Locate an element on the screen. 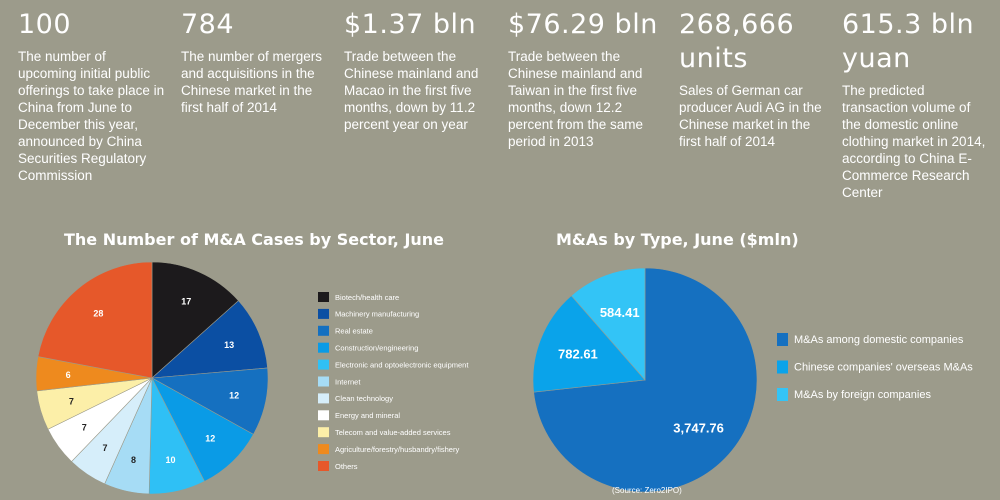  slice-value-label: 6 is located at coordinates (68, 375).